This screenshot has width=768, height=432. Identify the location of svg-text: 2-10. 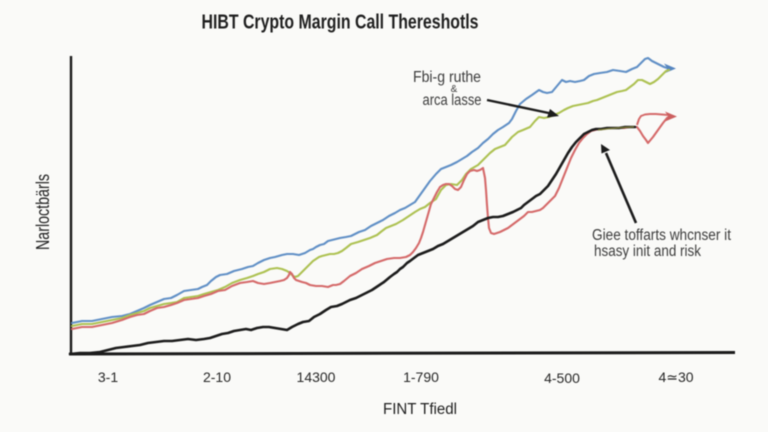
(217, 377).